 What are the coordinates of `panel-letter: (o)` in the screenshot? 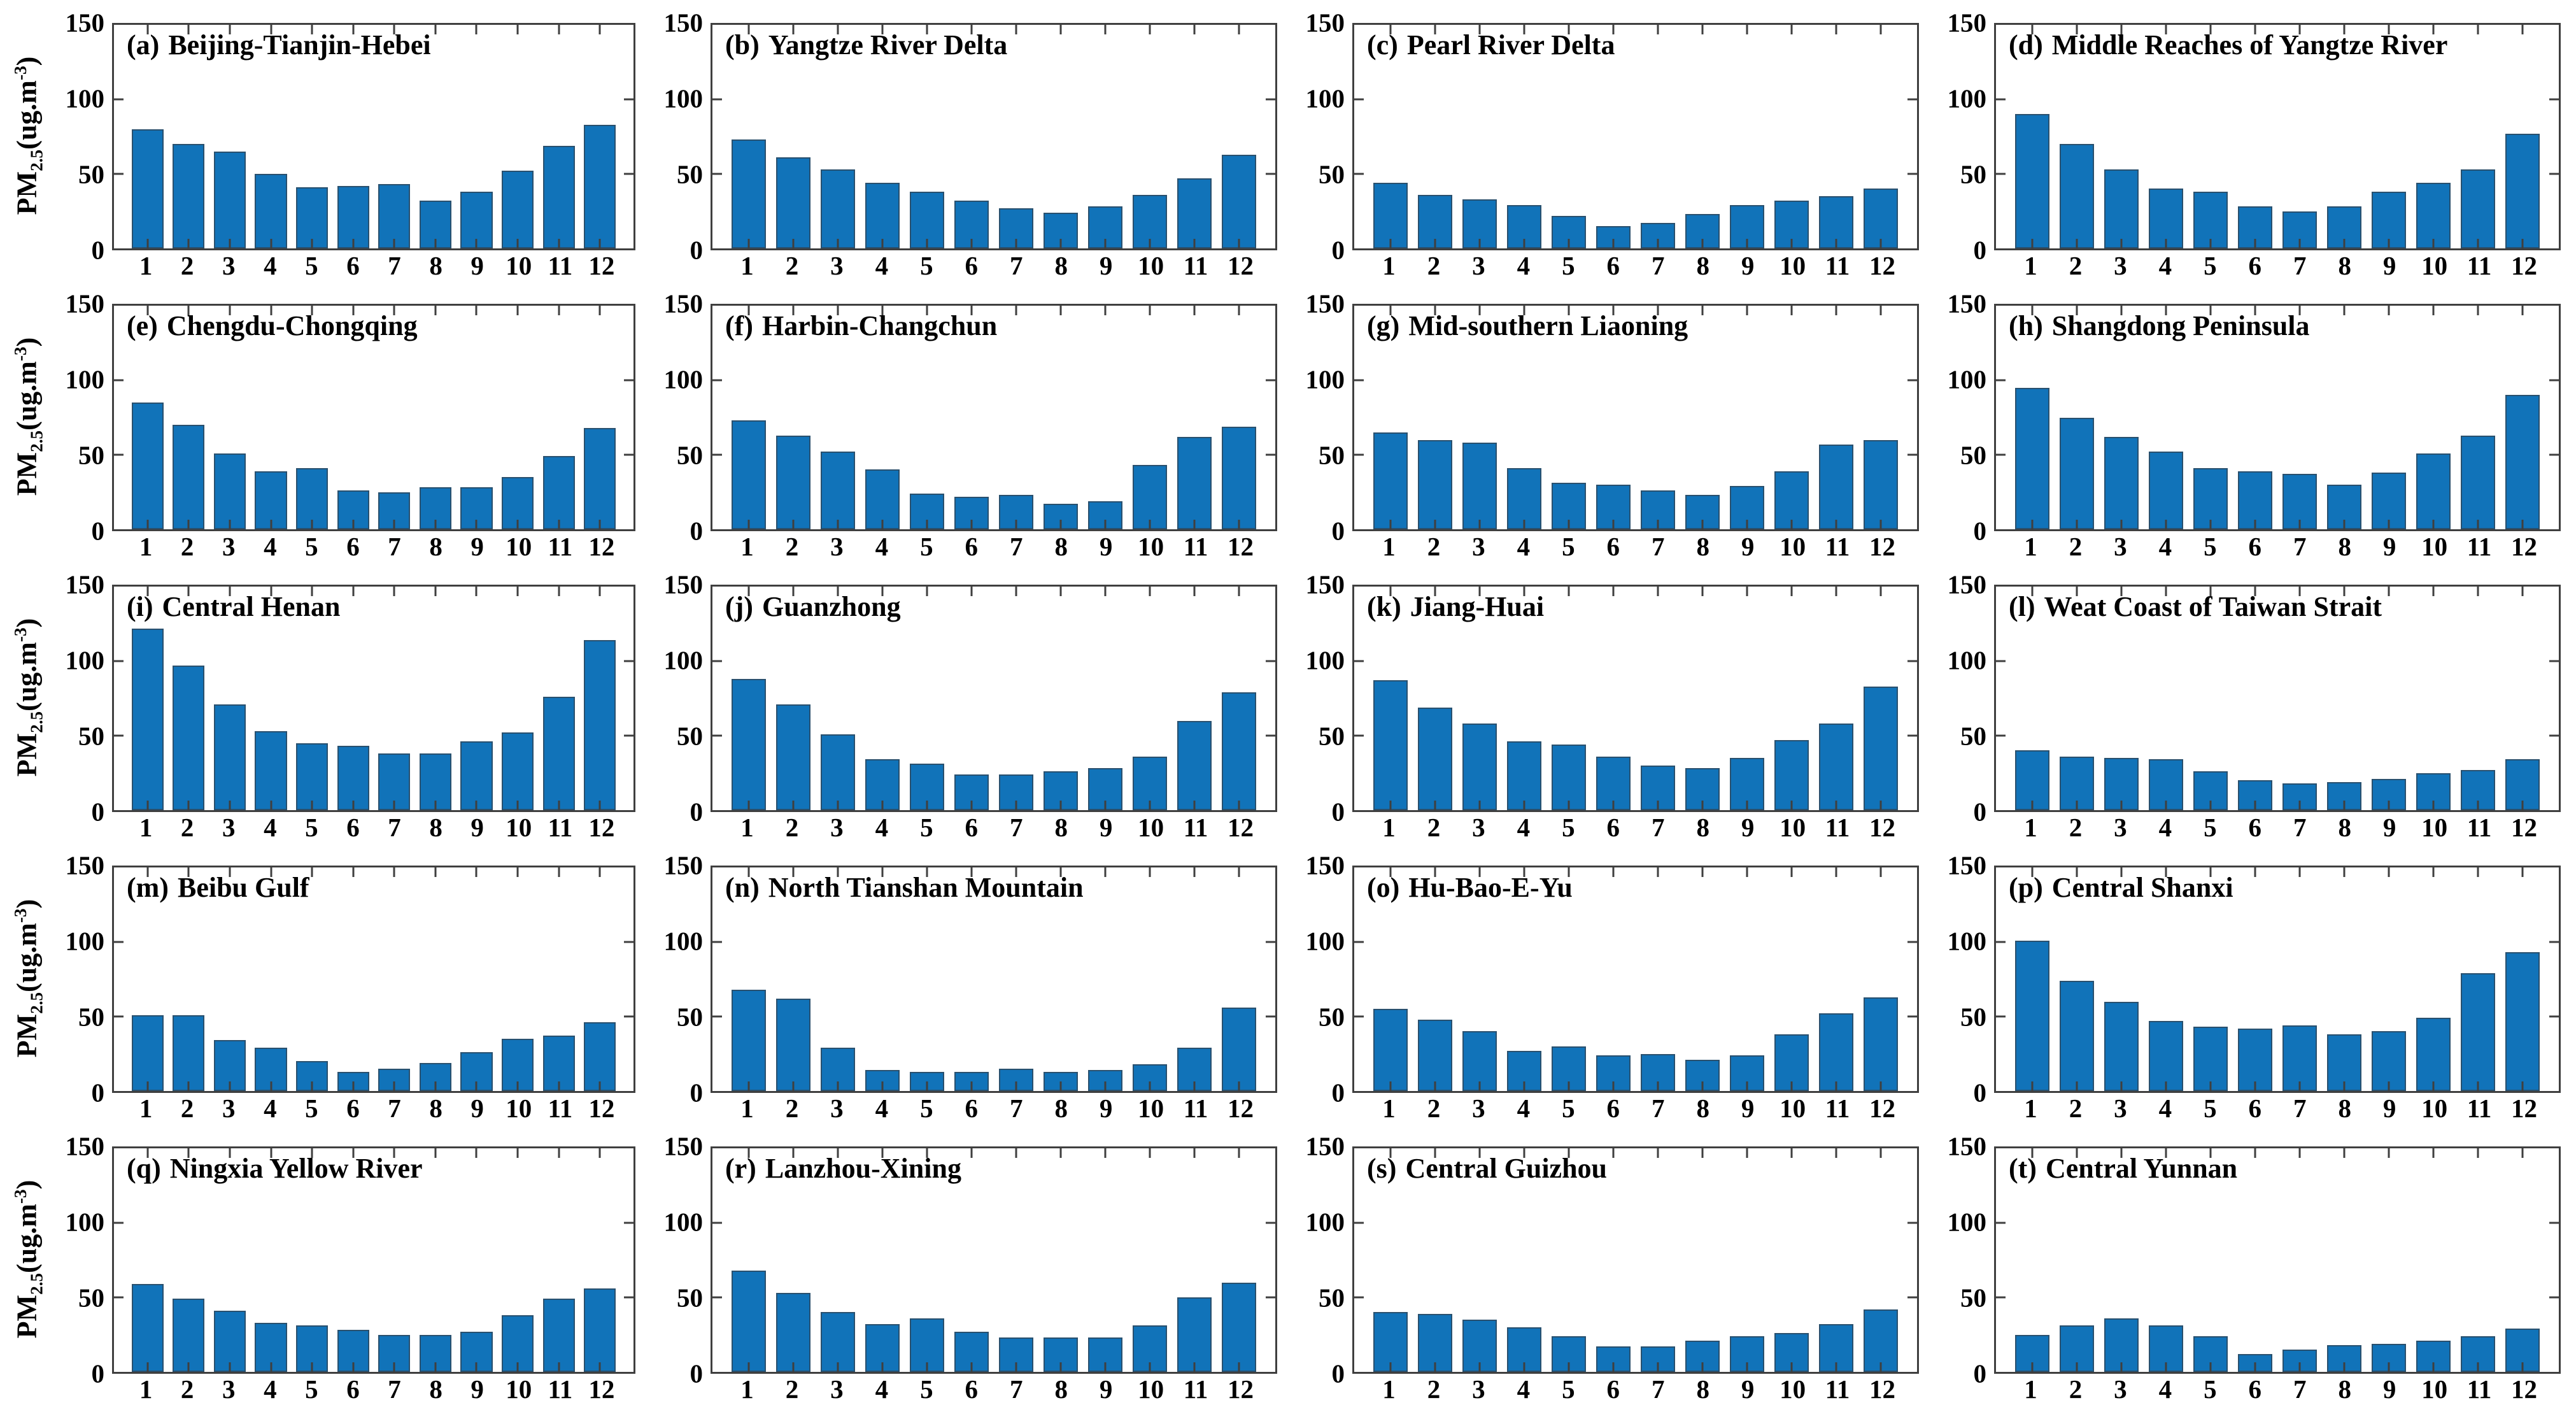 It's located at (1383, 887).